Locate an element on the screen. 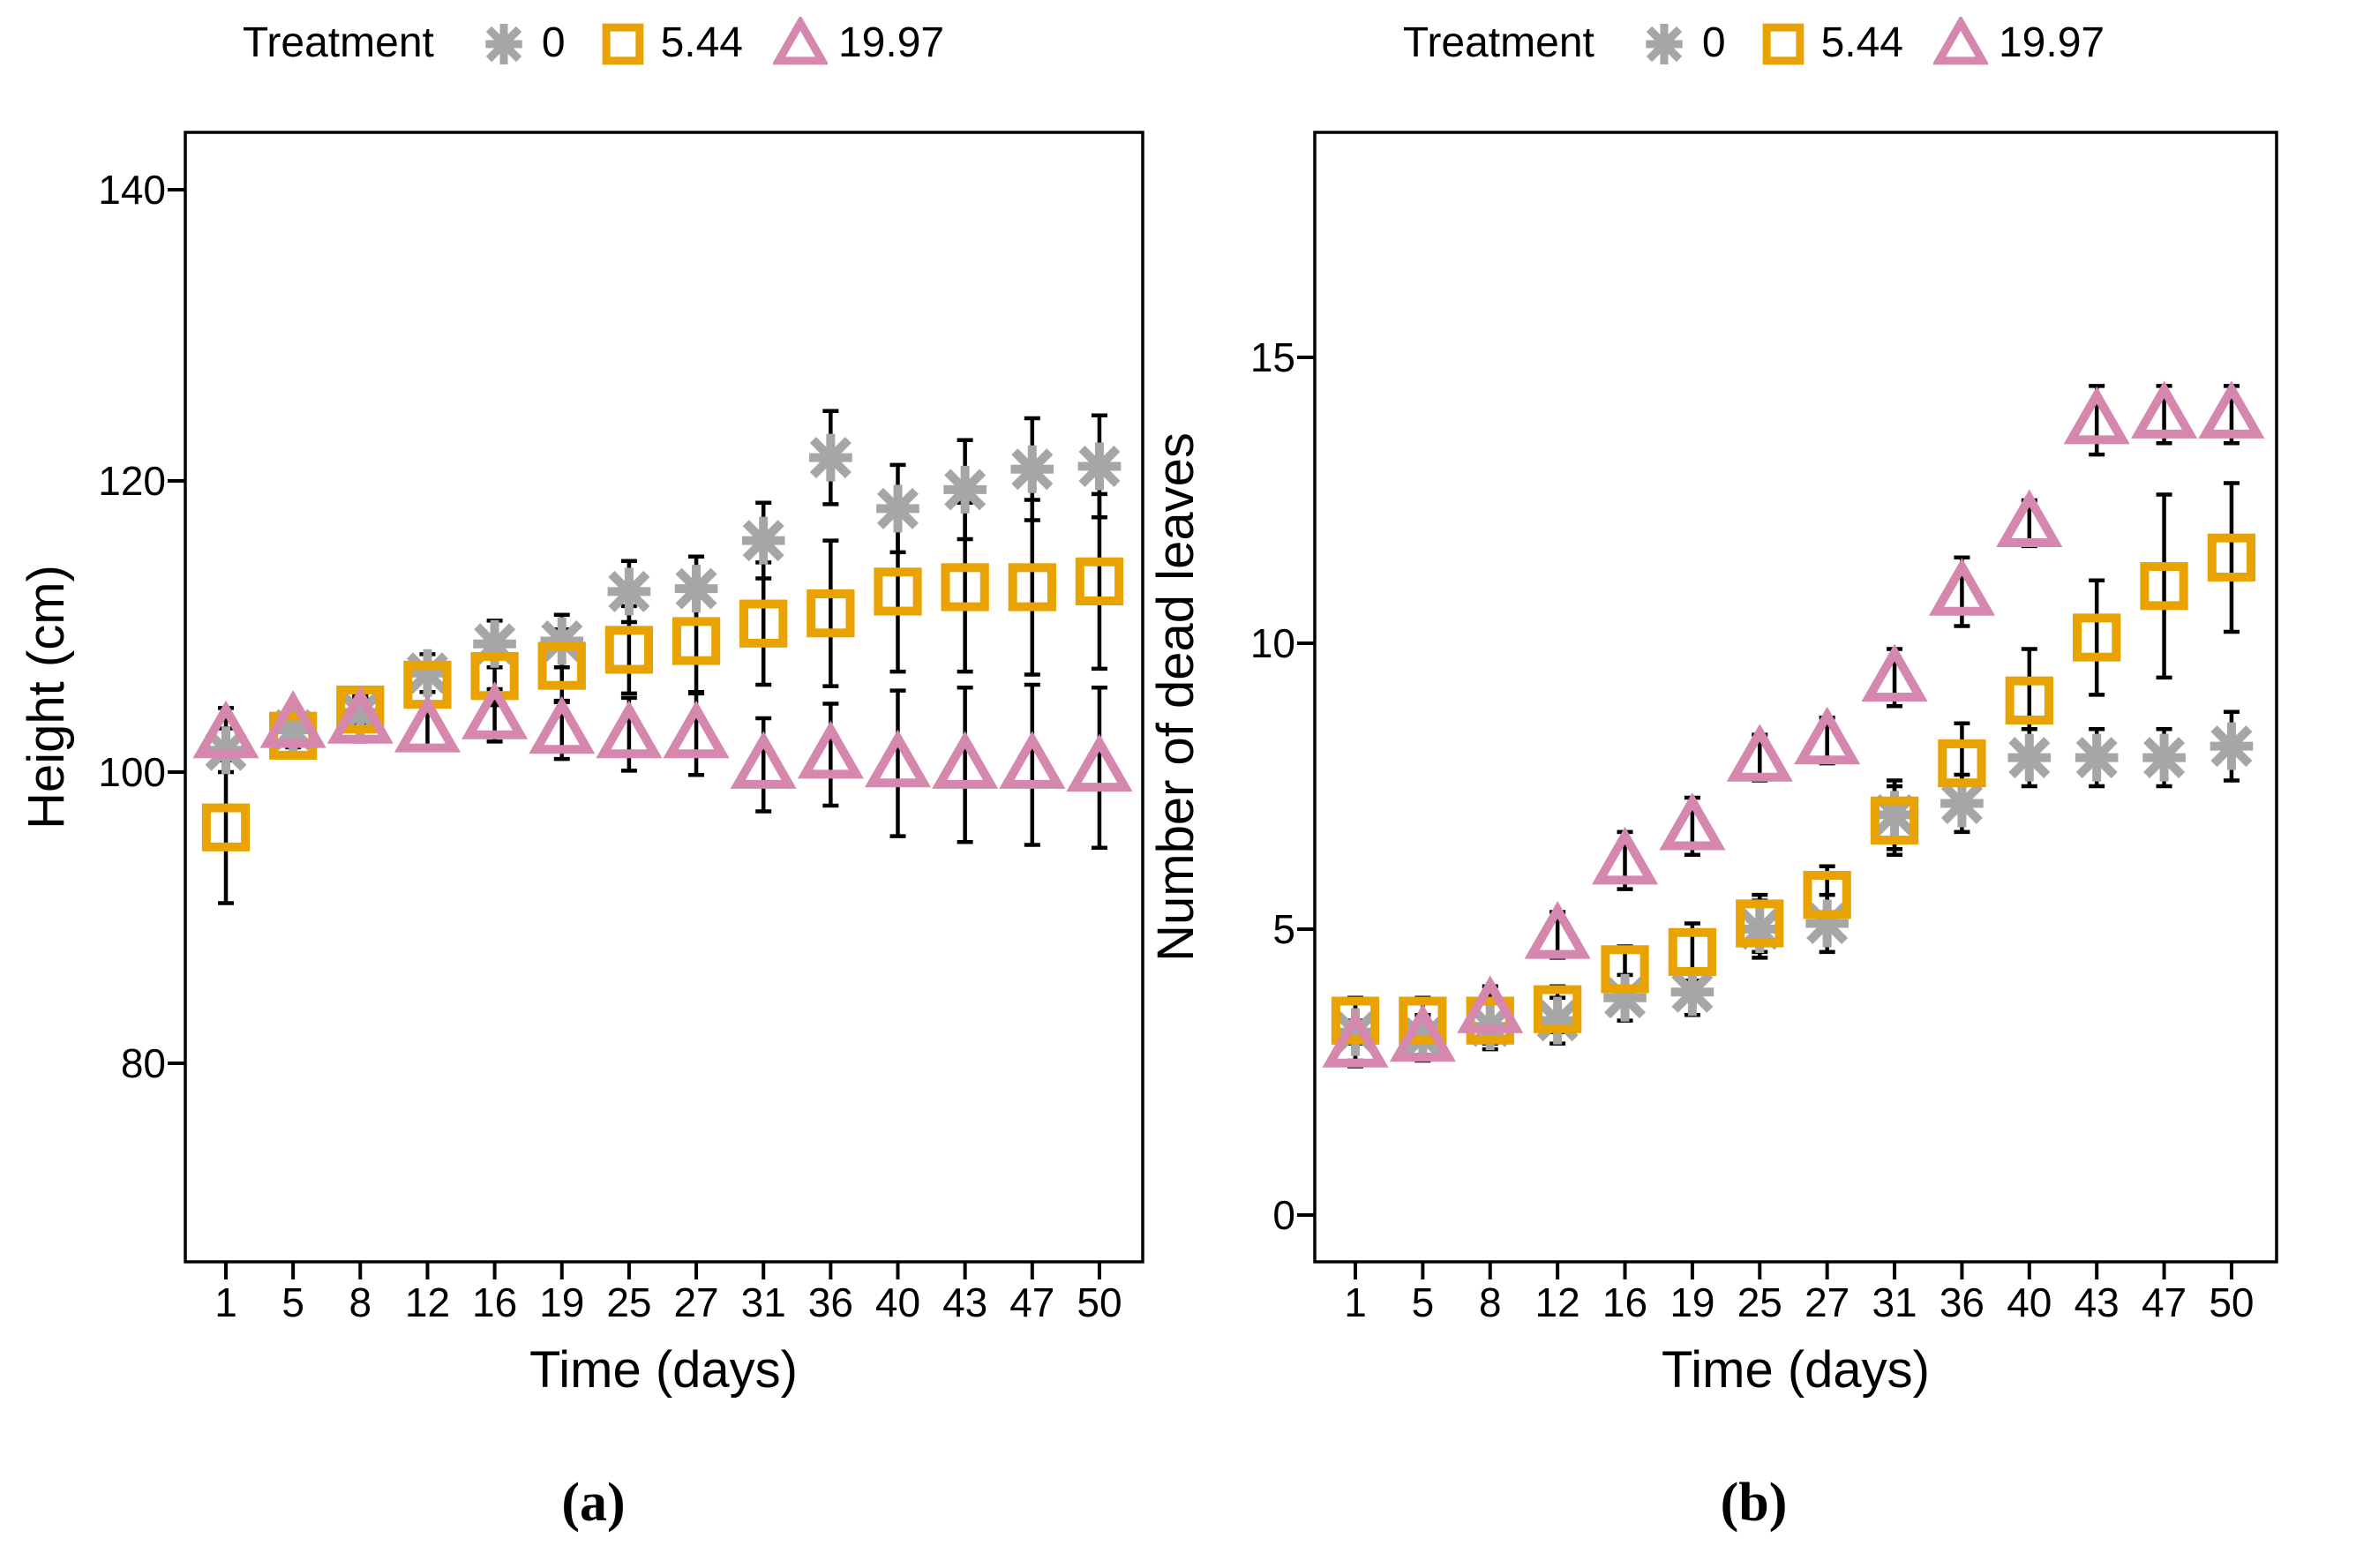  asterisk-icon is located at coordinates (504, 44).